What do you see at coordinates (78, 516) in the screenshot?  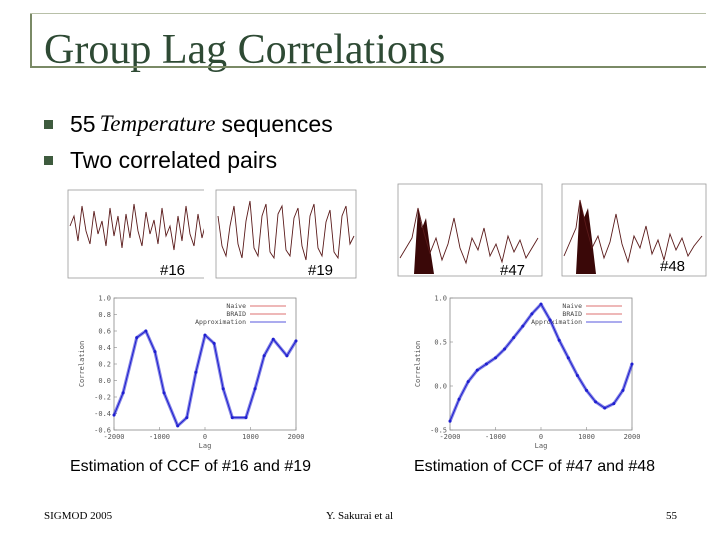 I see `footer-conference: SIGMOD 2005` at bounding box center [78, 516].